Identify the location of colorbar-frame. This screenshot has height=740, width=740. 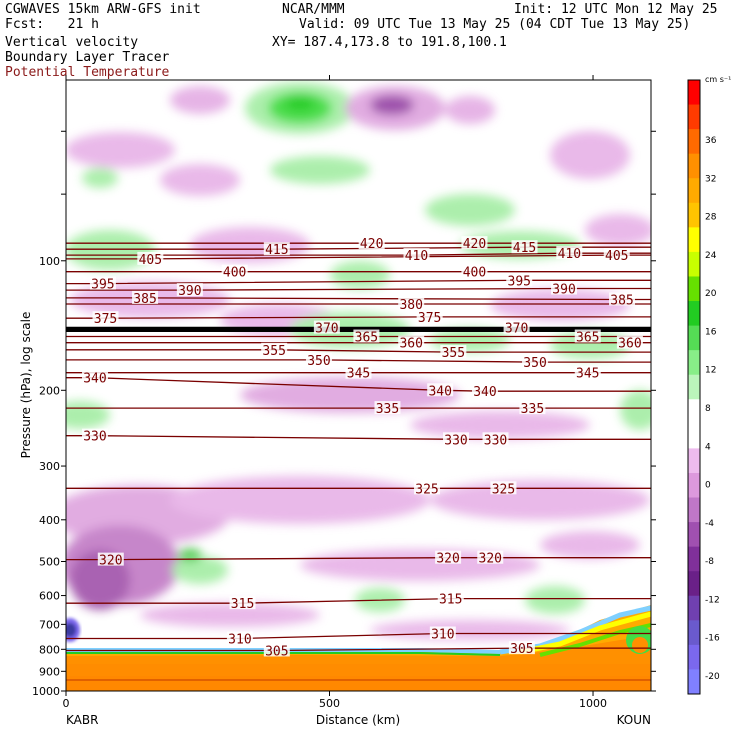
(694, 387).